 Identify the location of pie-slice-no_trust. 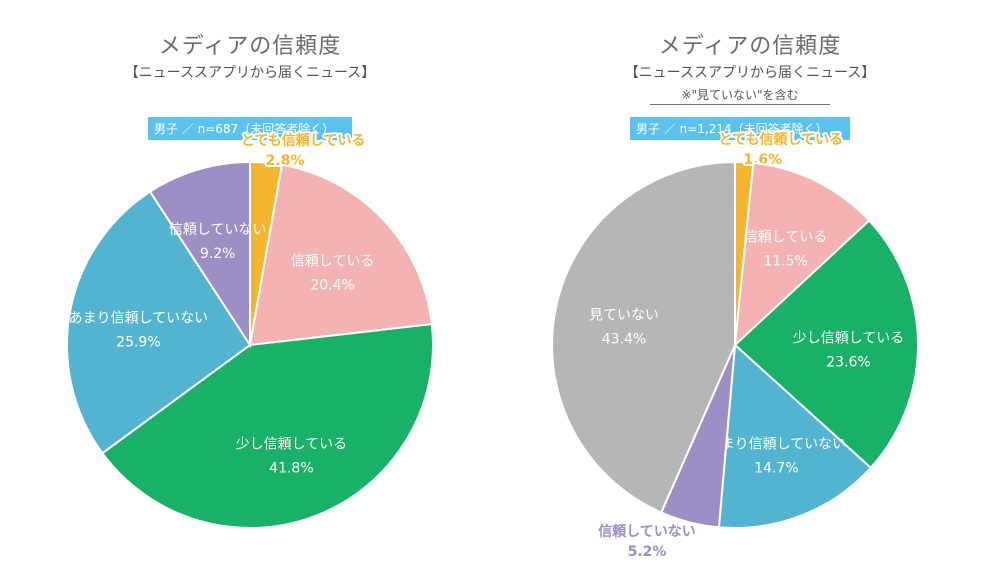
(199, 254).